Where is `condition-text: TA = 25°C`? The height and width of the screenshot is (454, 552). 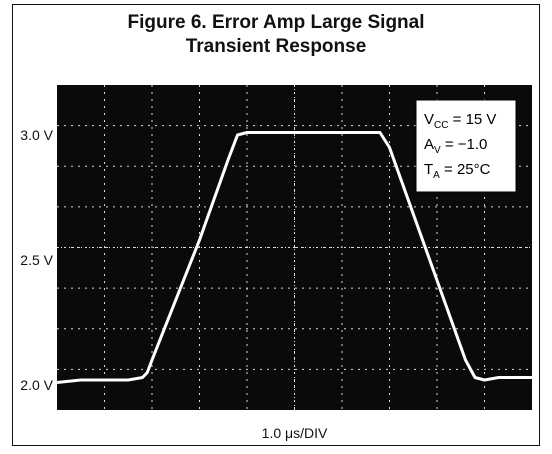 condition-text: TA = 25°C is located at coordinates (457, 171).